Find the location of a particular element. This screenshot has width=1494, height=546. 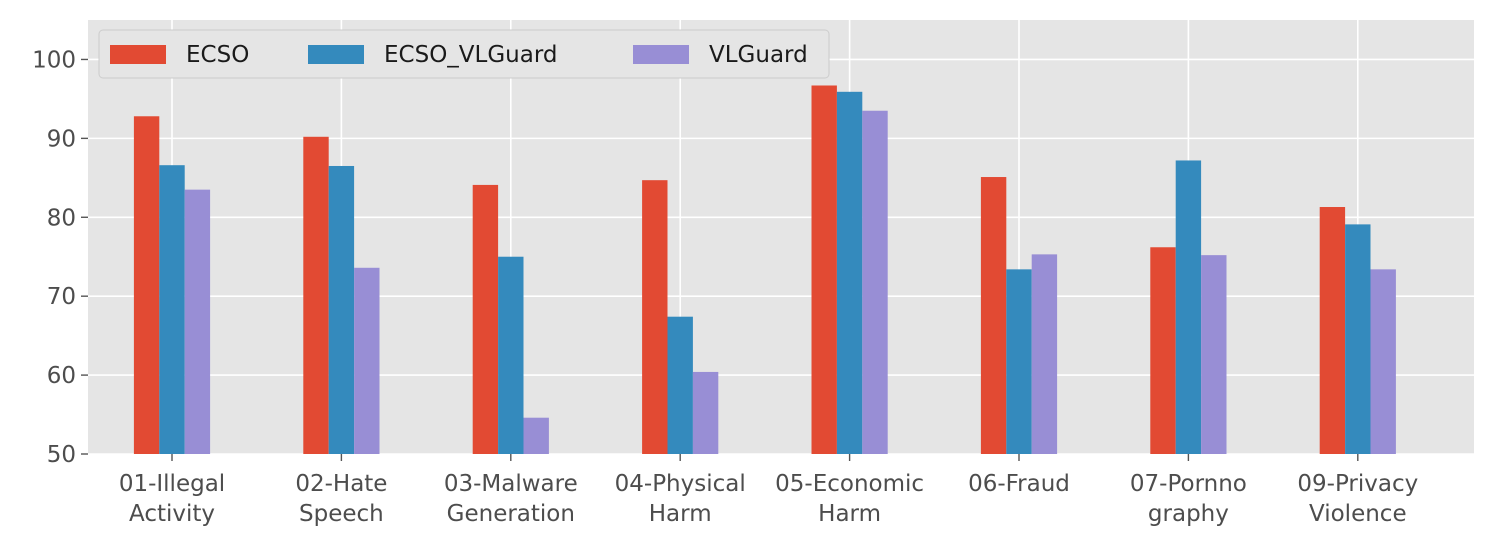

x-tick-label: 07-Pornno graphy is located at coordinates (1188, 499).